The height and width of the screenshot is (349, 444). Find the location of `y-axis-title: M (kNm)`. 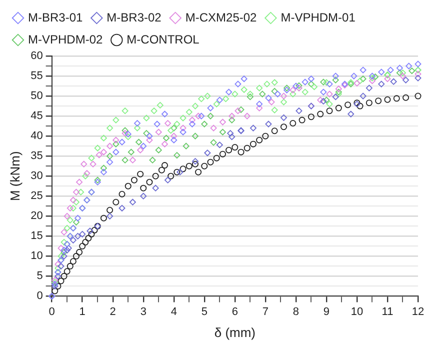

y-axis-title: M (kNm) is located at coordinates (14, 176).